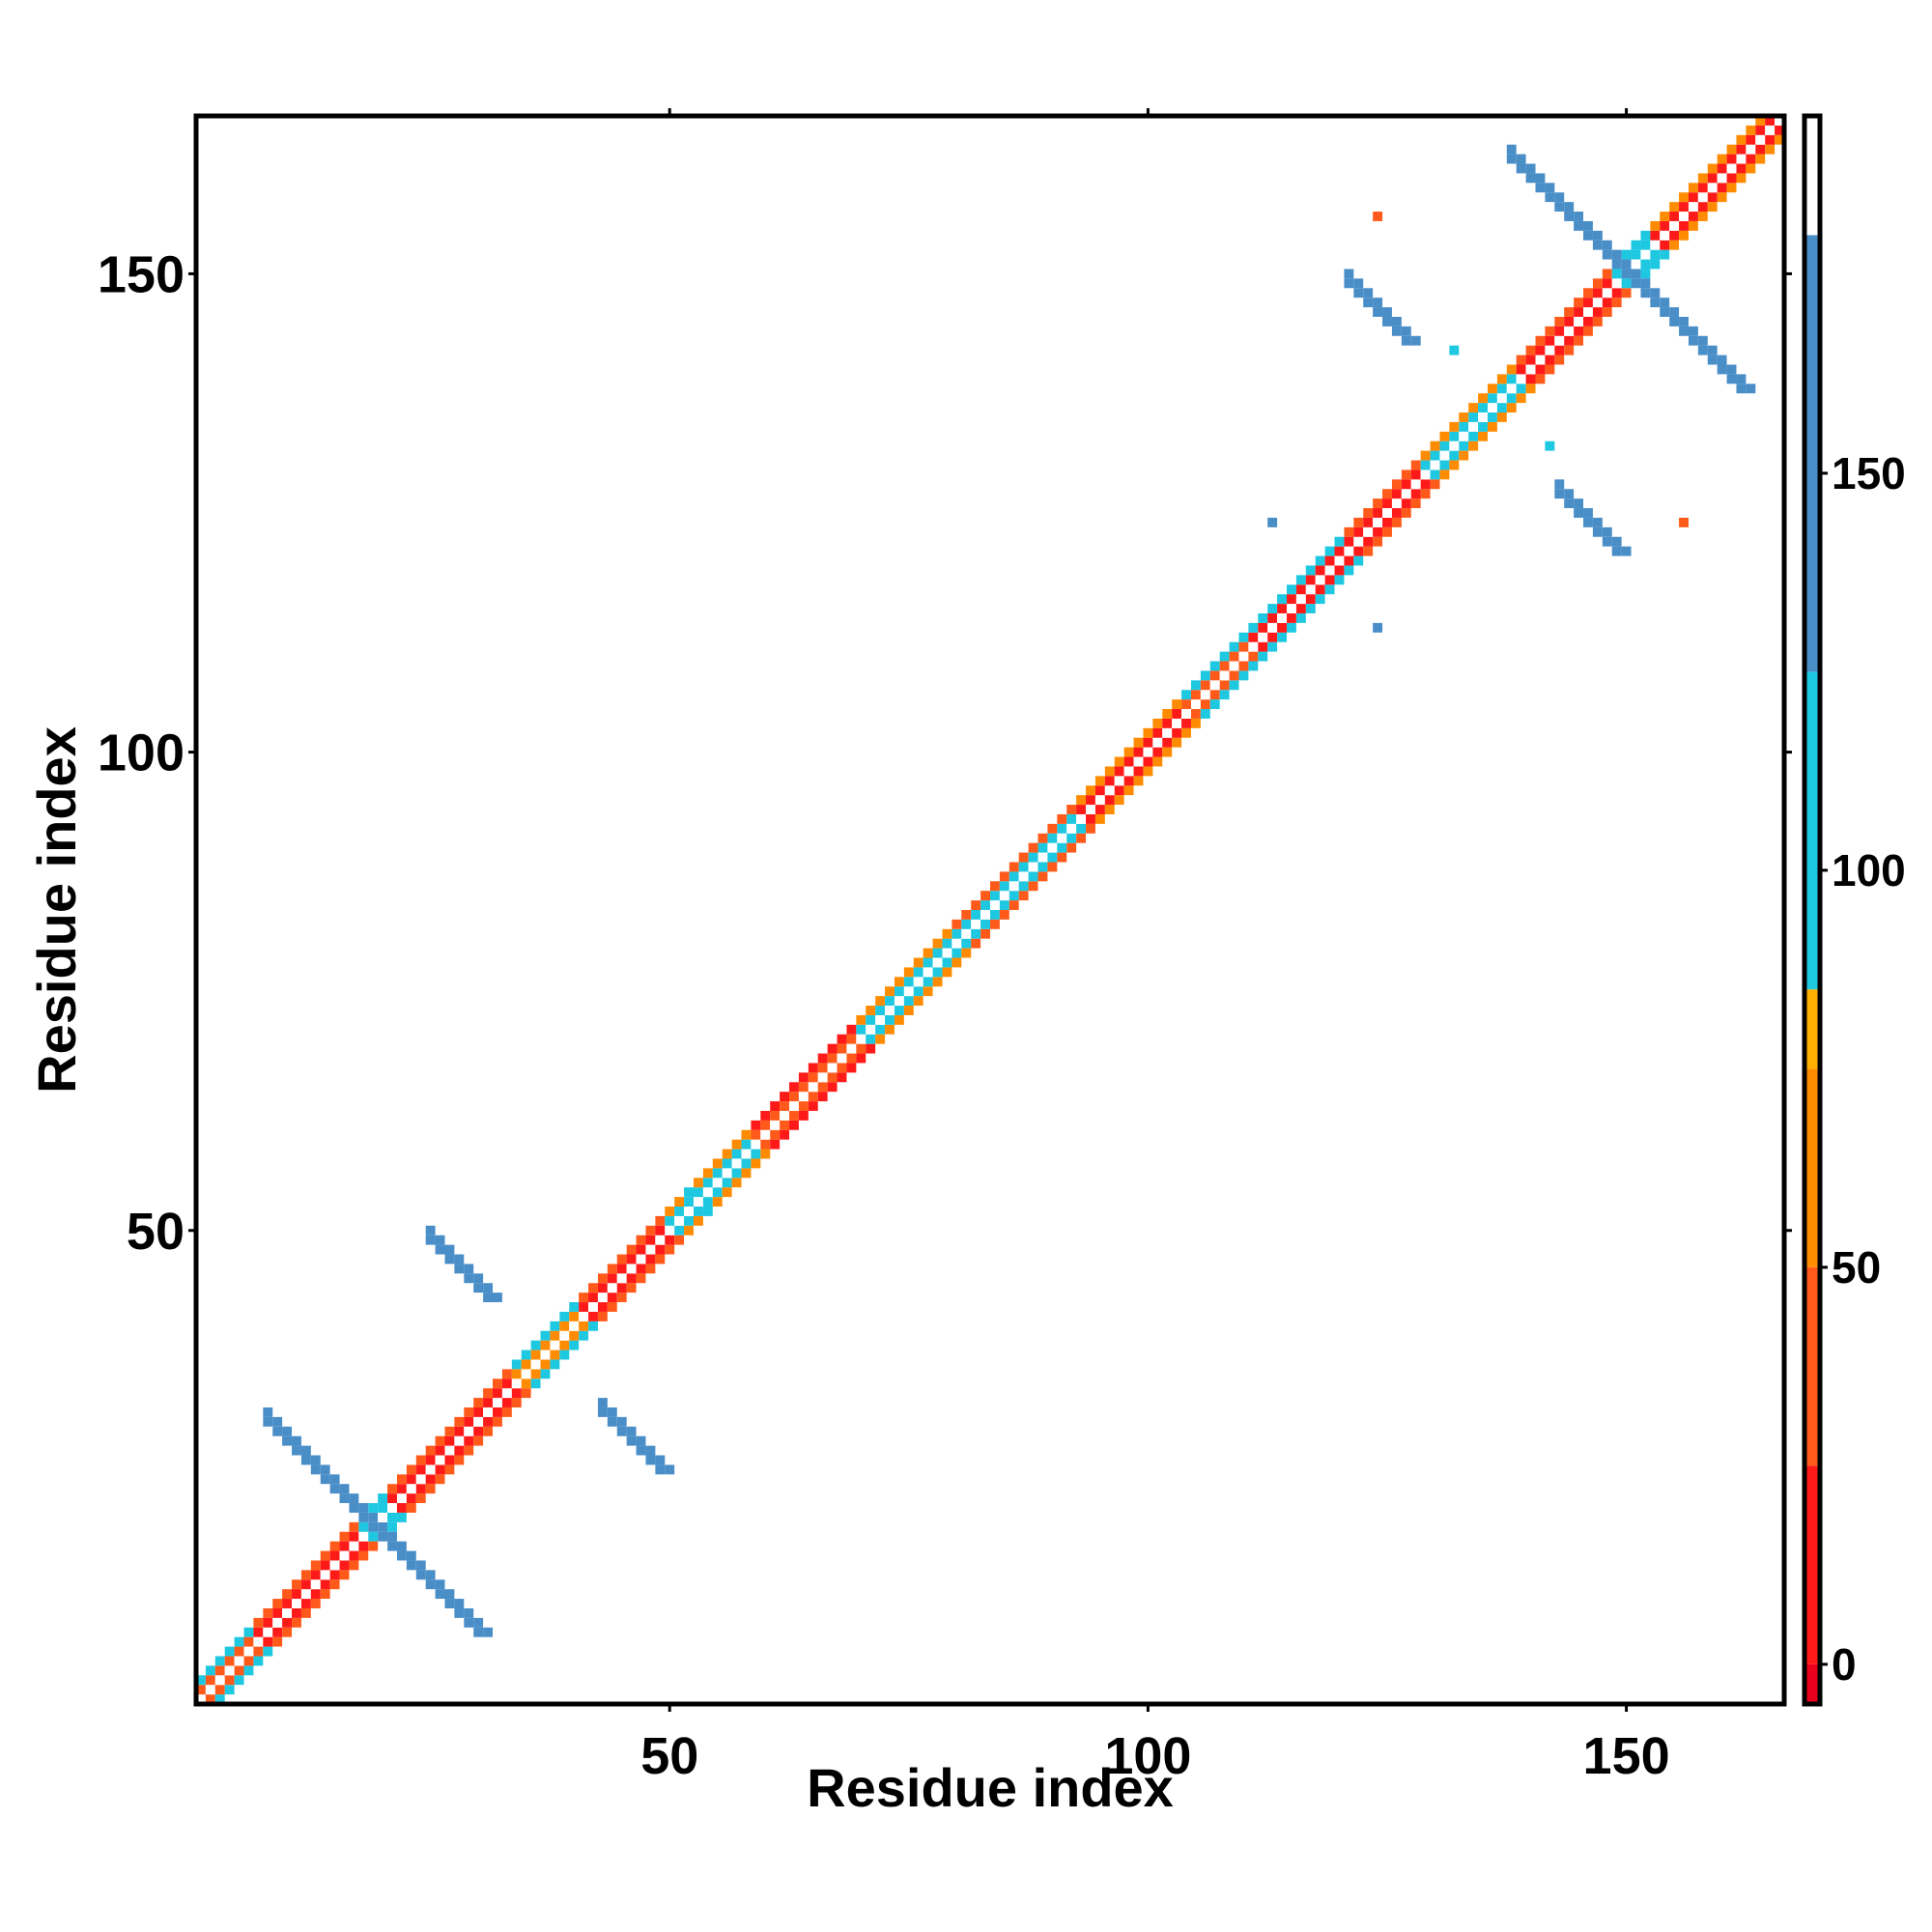 The width and height of the screenshot is (1932, 1932). What do you see at coordinates (141, 753) in the screenshot?
I see `y-tick-label: 100` at bounding box center [141, 753].